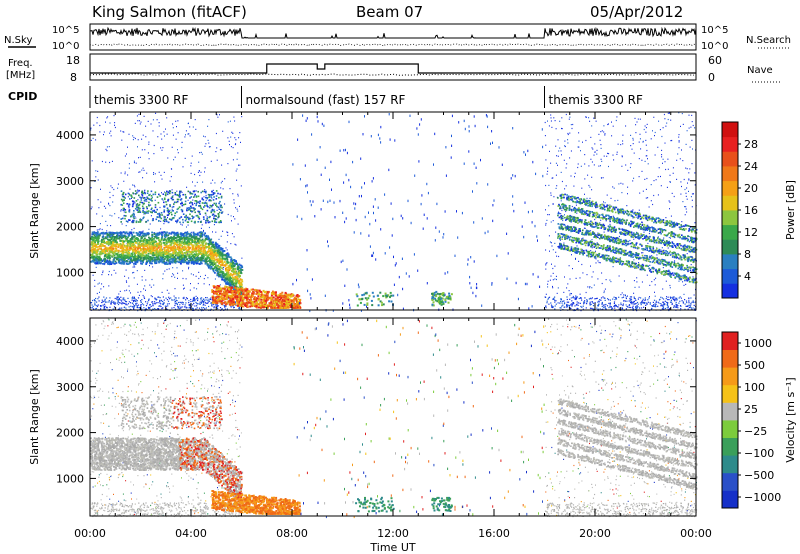 This screenshot has height=554, width=800. What do you see at coordinates (393, 68) in the screenshot?
I see `freq-series` at bounding box center [393, 68].